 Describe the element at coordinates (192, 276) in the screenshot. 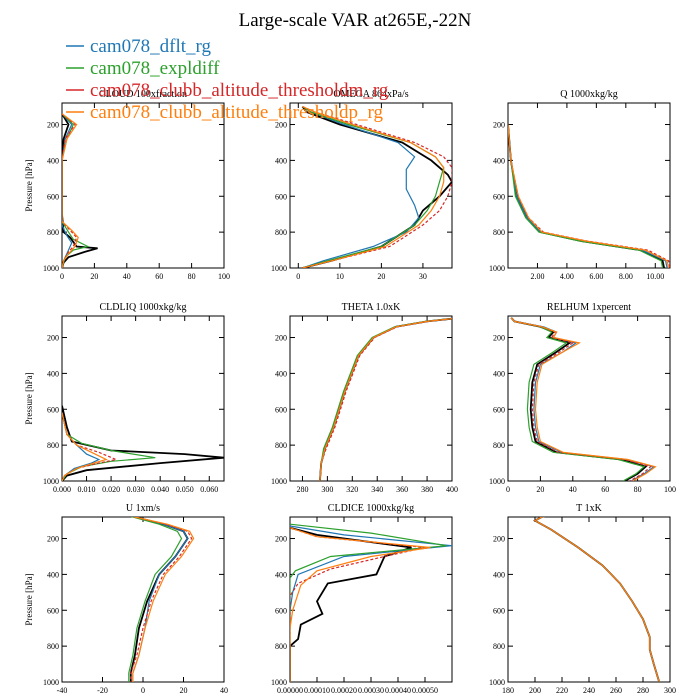

I see `x-tick-label: 80` at that location.